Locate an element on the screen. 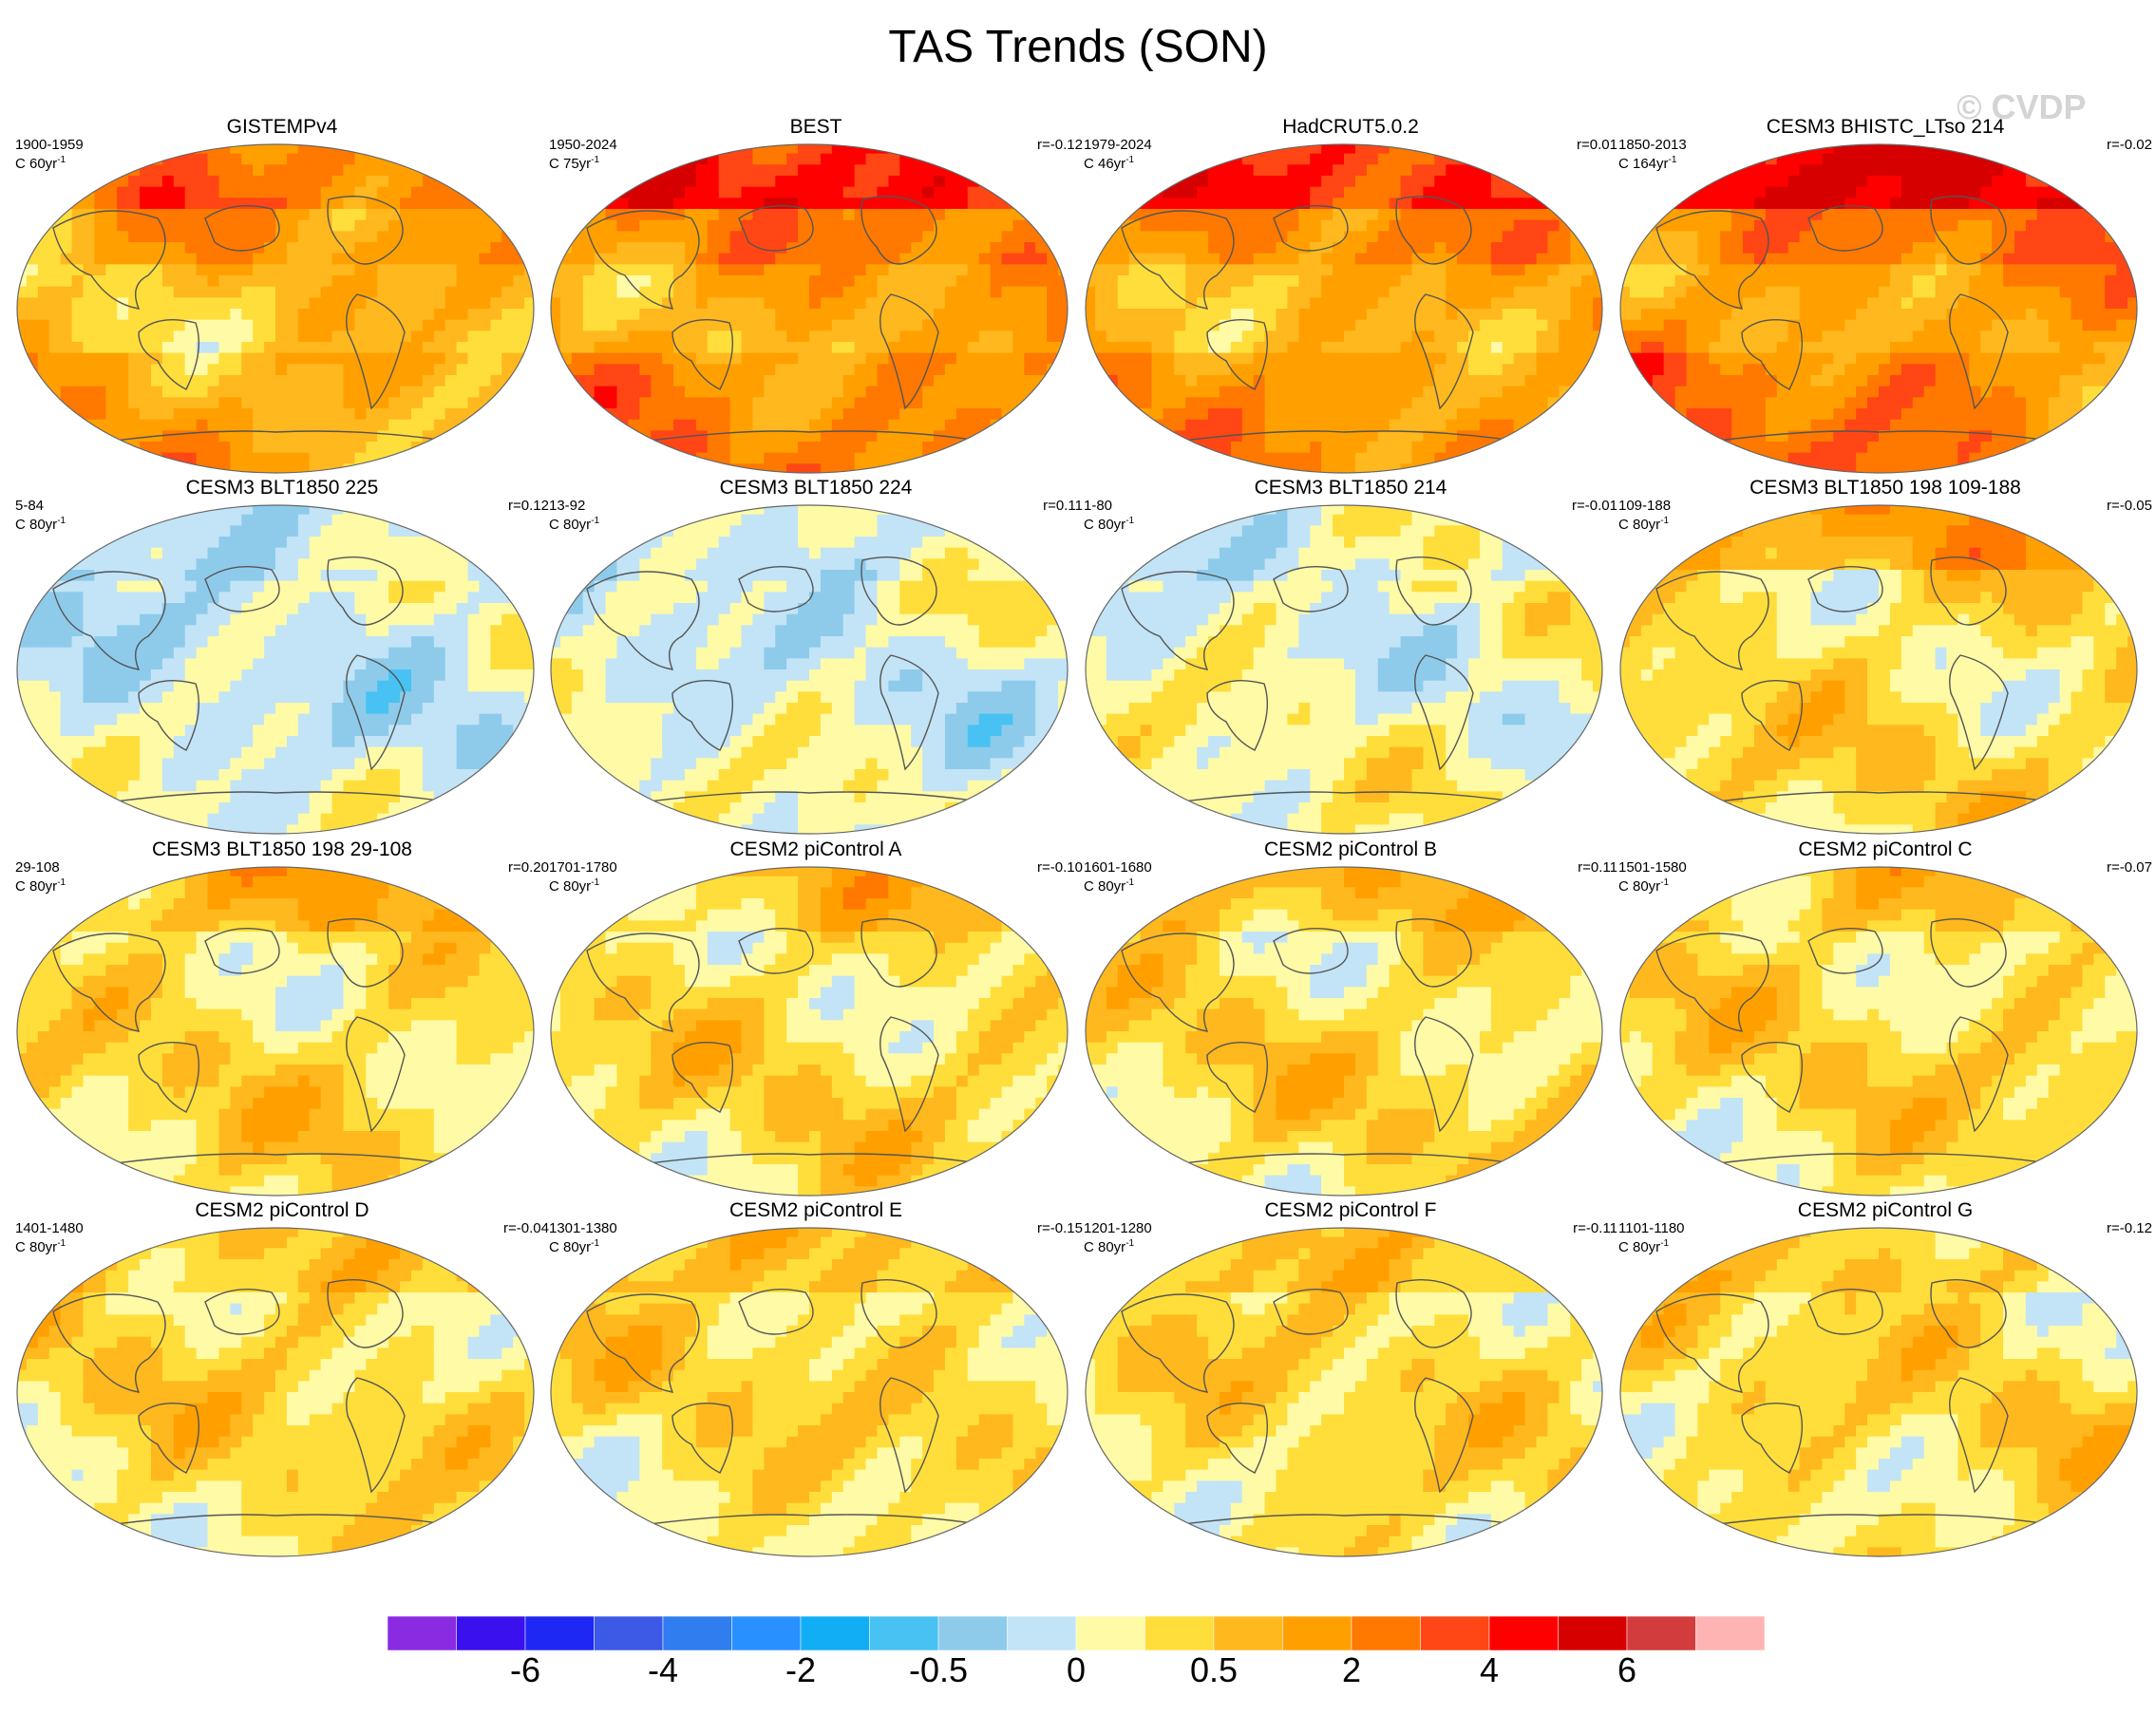 This screenshot has width=2156, height=1715. coastline is located at coordinates (899, 230).